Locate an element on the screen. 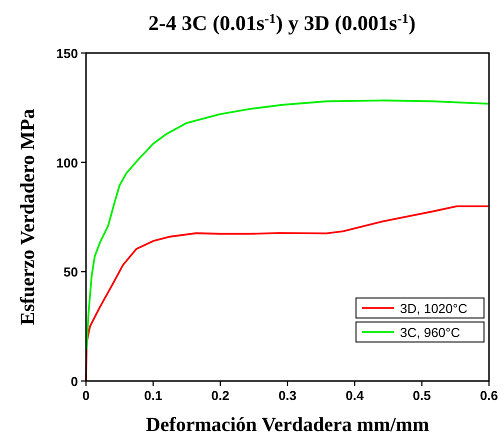 This screenshot has height=441, width=504. y-tick-label: 50 is located at coordinates (71, 272).